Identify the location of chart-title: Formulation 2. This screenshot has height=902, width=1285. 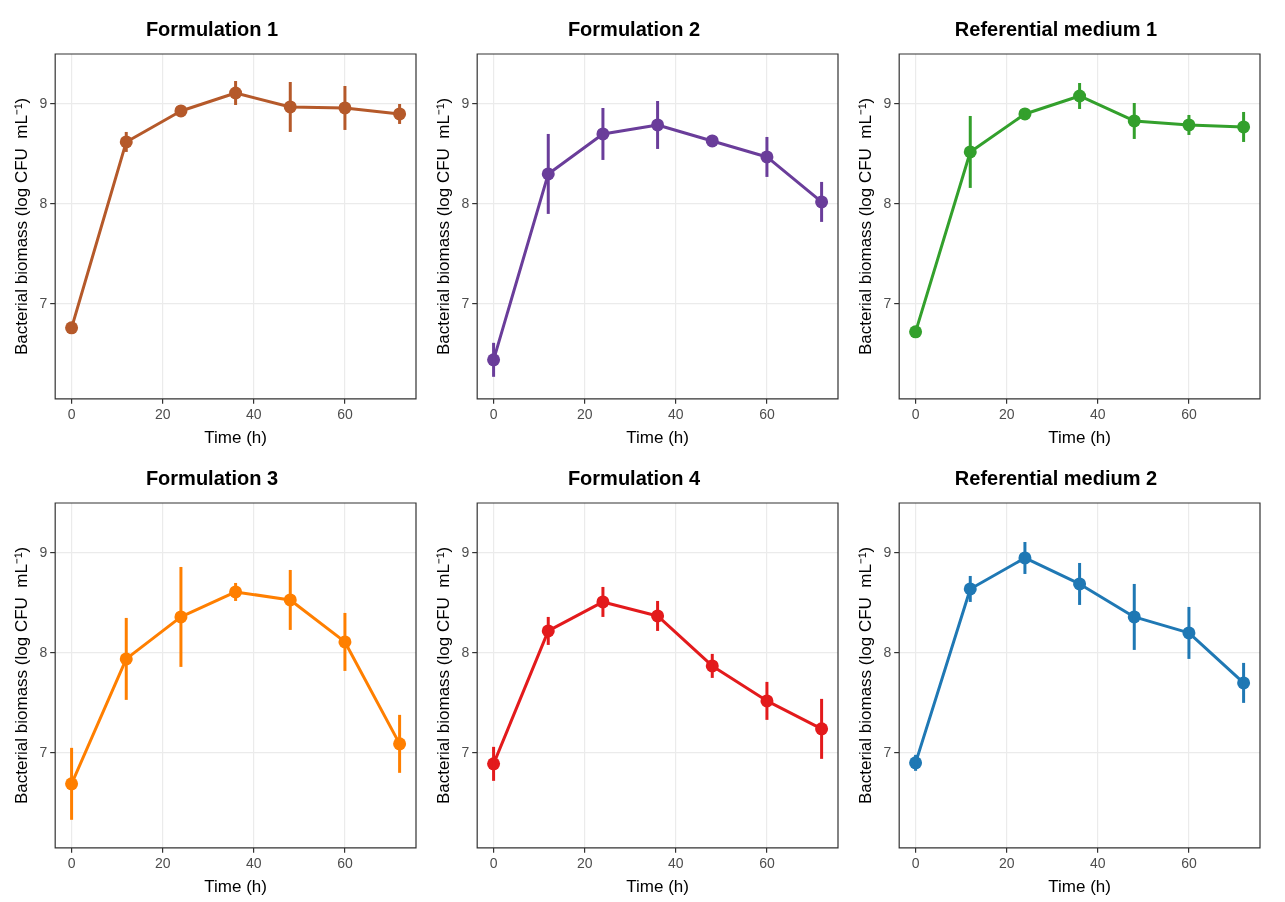
(634, 28).